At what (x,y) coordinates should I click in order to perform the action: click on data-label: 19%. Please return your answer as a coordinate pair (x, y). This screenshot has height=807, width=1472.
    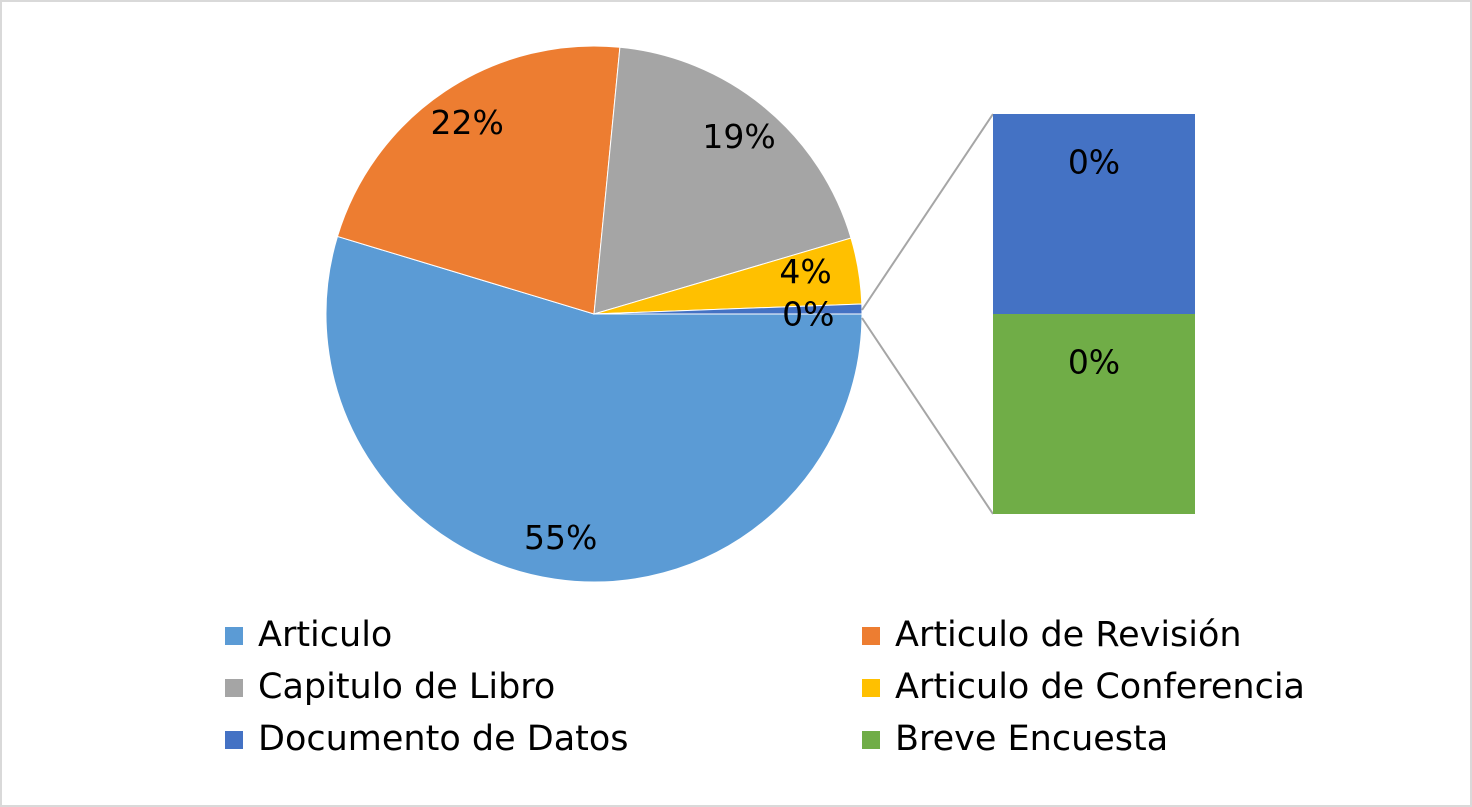
    Looking at the image, I should click on (738, 136).